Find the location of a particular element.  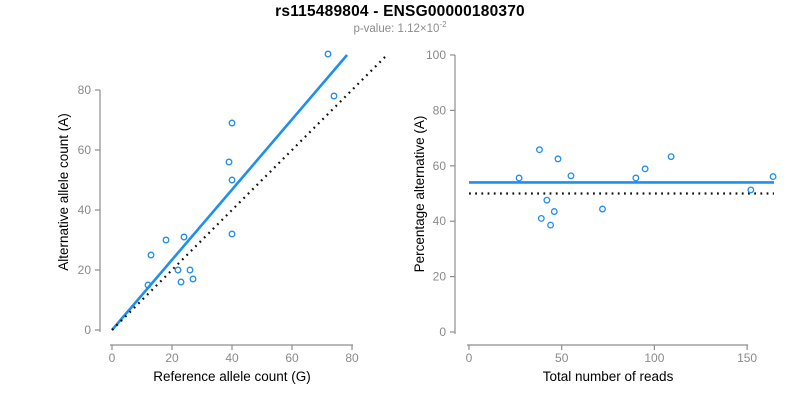

x-tick-label: 100 is located at coordinates (654, 358).